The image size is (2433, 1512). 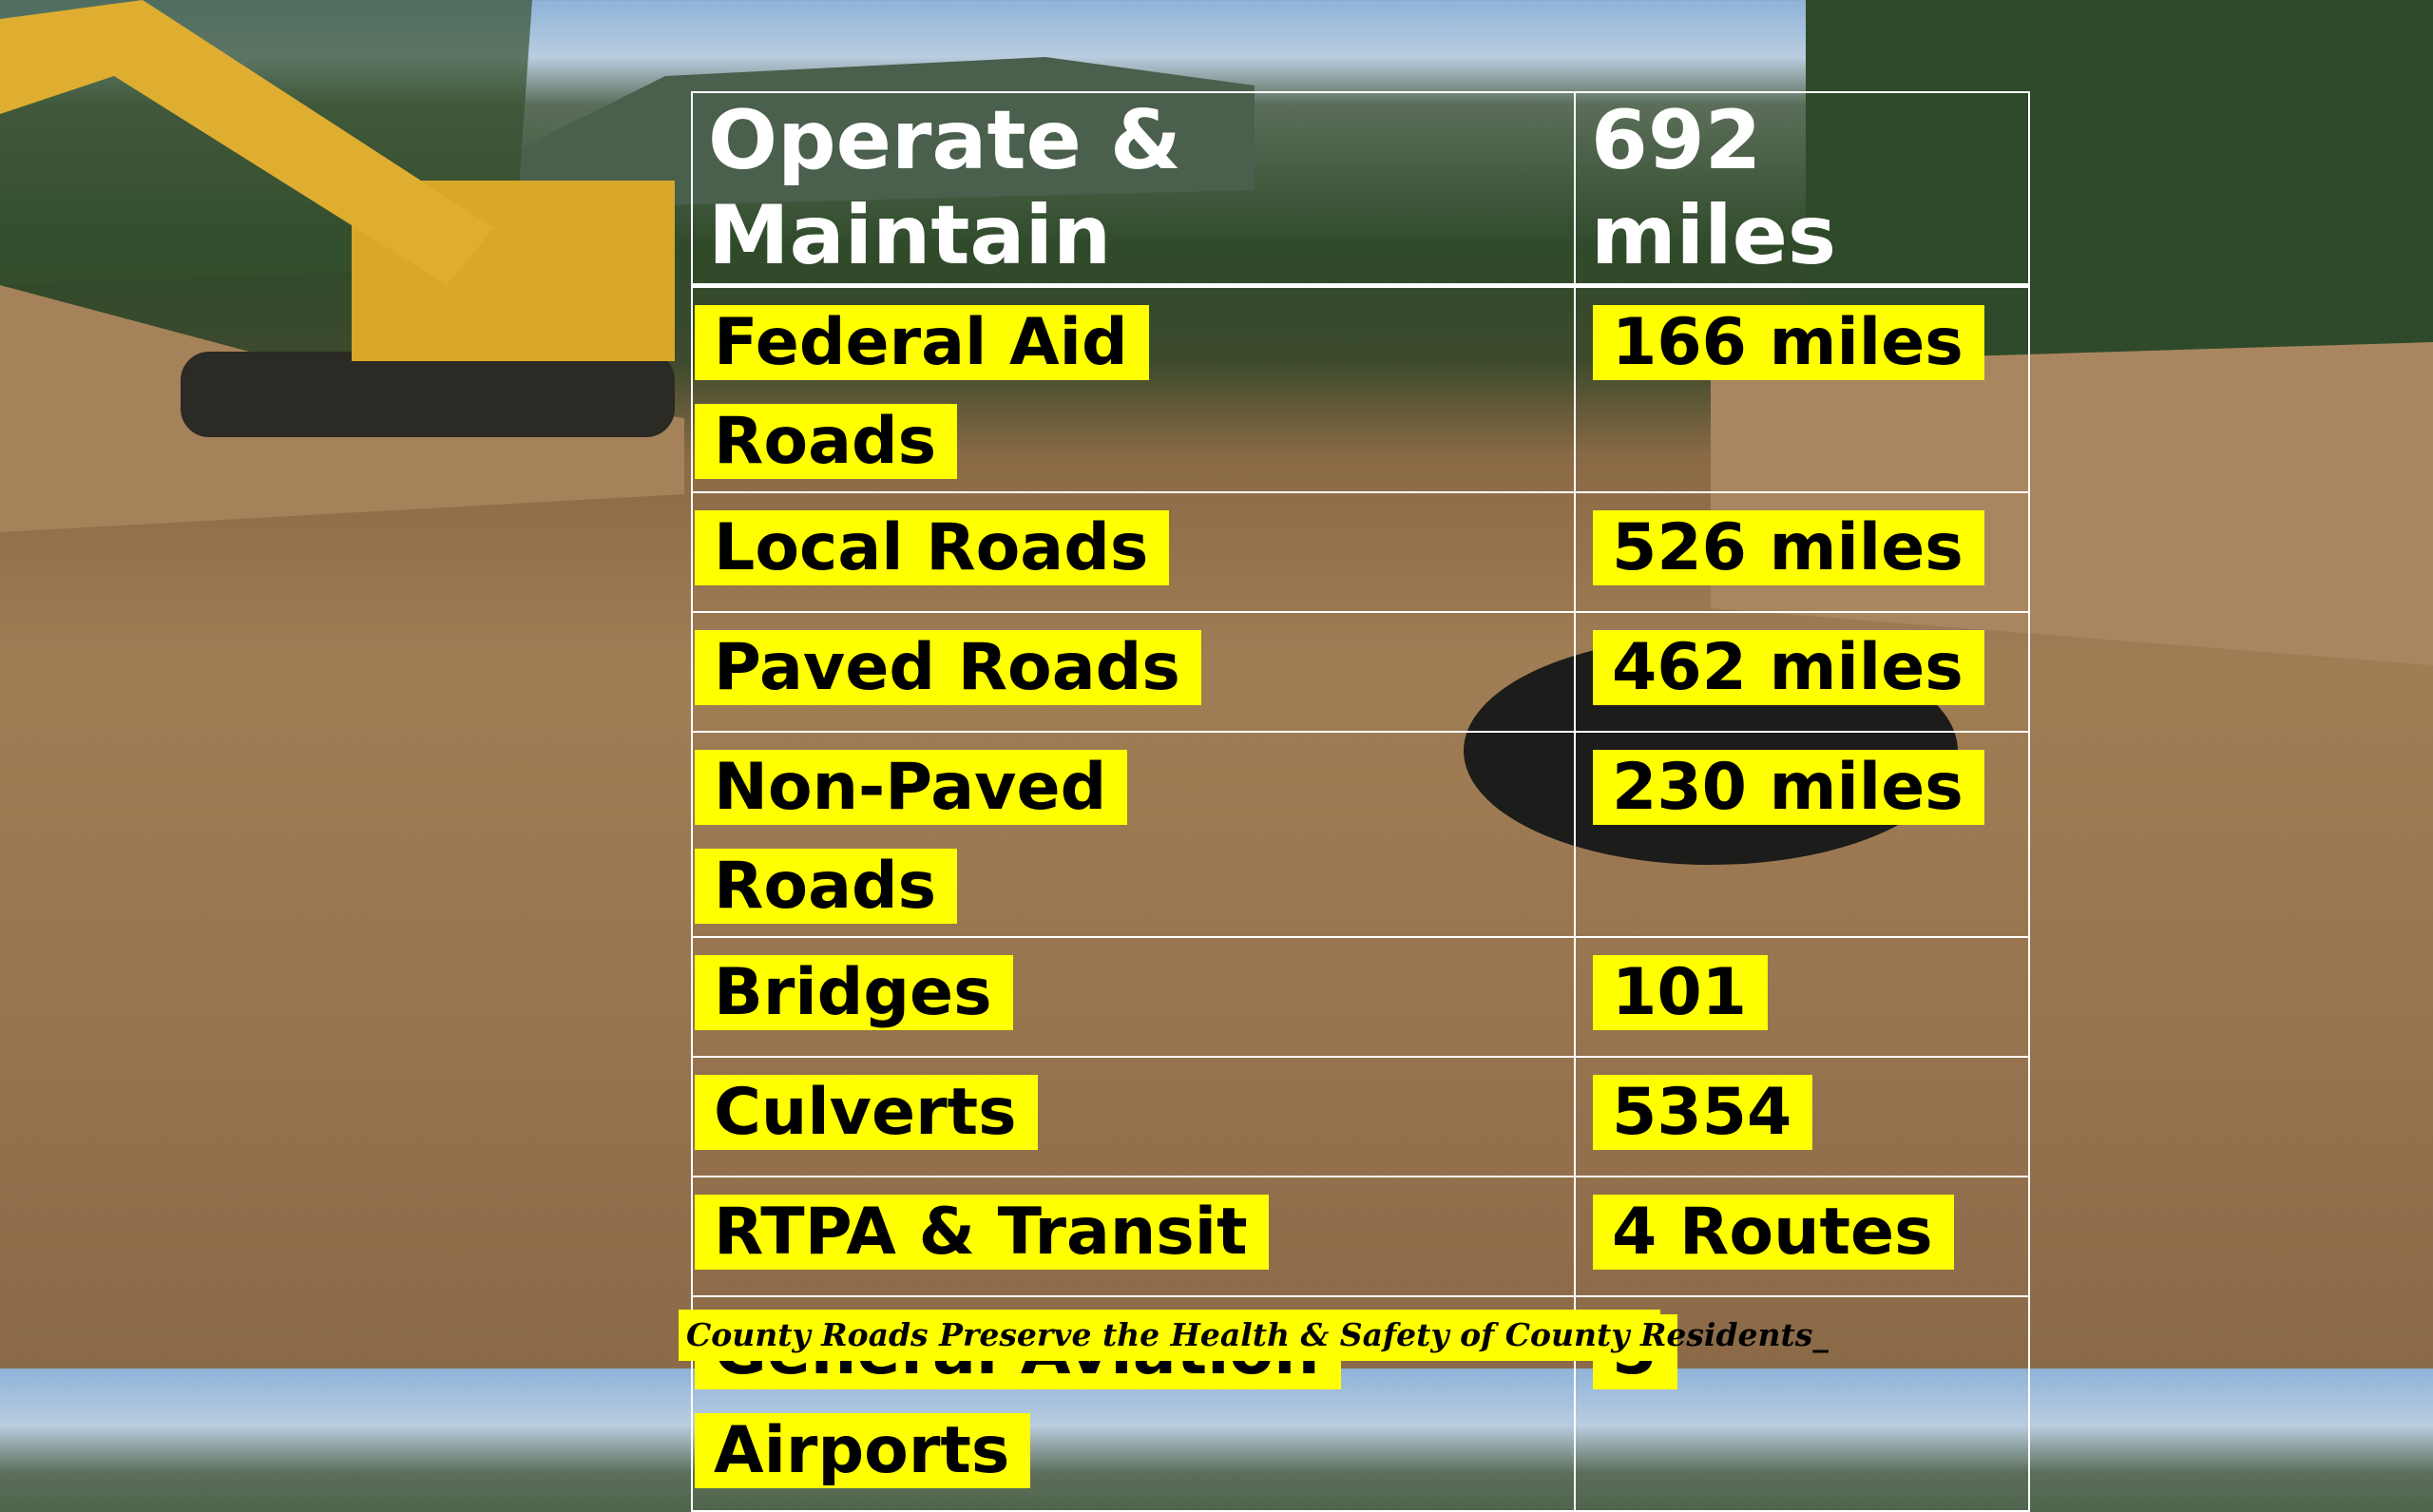 I want to click on header-row: Operate & Maintain 692 miles, so click(x=1360, y=189).